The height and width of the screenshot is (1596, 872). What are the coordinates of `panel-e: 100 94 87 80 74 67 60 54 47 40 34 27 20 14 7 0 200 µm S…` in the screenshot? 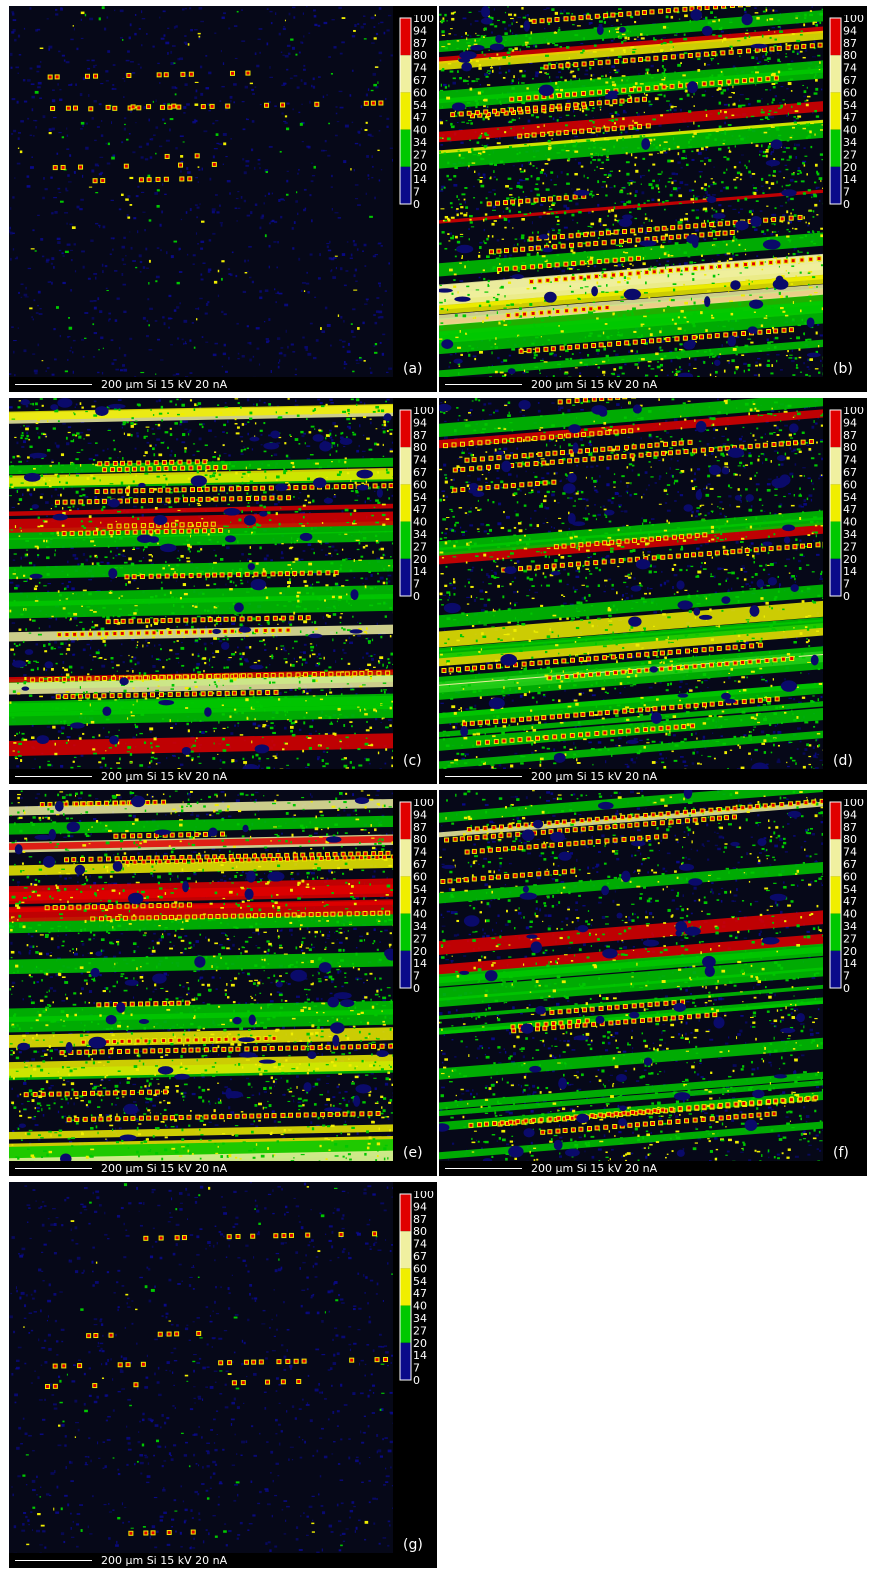 It's located at (223, 983).